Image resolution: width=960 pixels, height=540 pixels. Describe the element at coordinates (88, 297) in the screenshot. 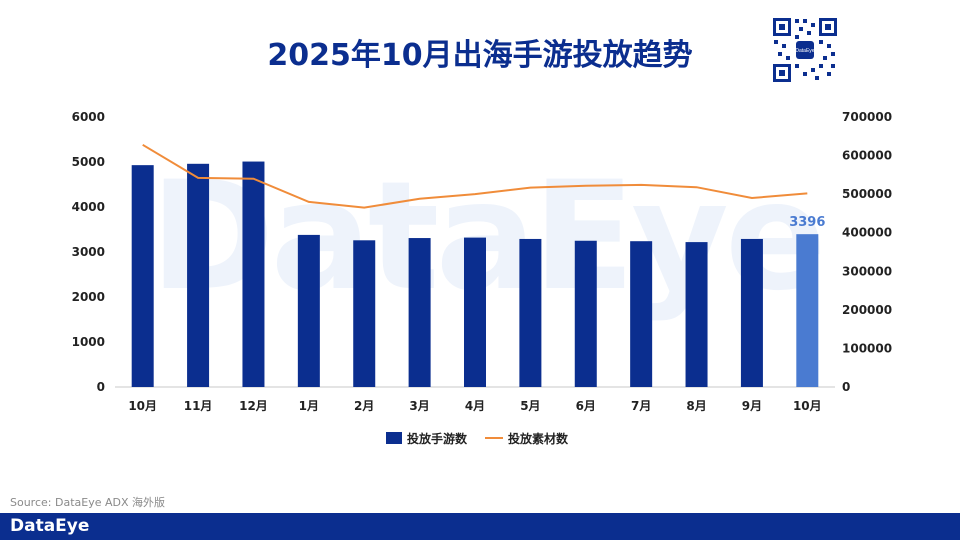

I see `left-axis-tick-label: 2000` at that location.